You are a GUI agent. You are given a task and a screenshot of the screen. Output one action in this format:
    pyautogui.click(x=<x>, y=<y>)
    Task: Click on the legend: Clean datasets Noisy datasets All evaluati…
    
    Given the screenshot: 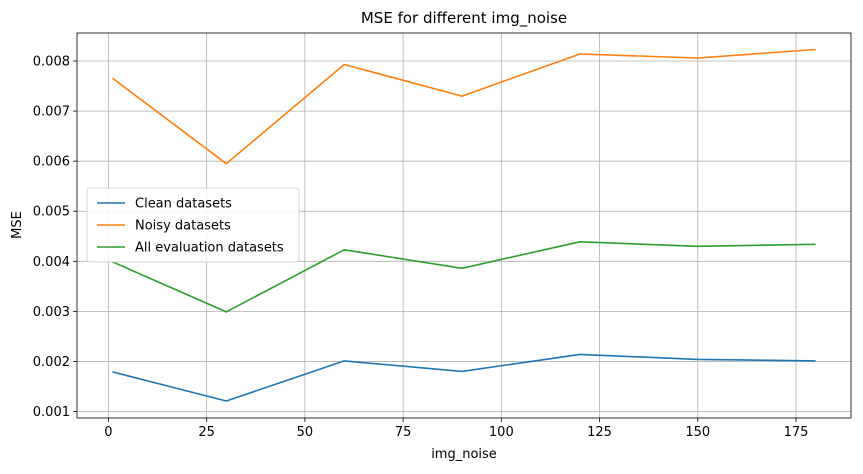 What is the action you would take?
    pyautogui.click(x=193, y=225)
    